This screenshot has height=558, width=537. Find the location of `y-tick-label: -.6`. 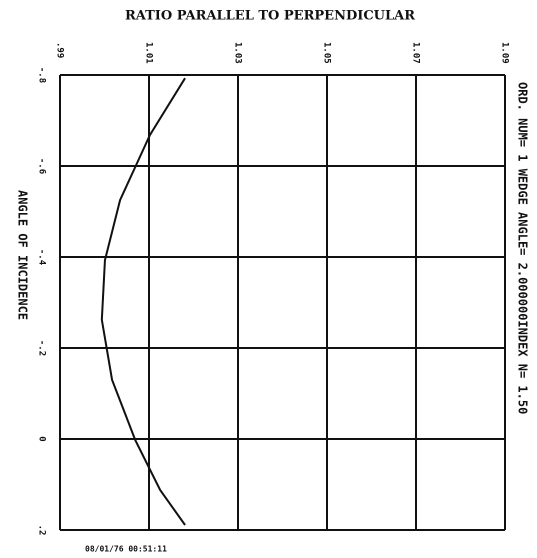

y-tick-label: -.6 is located at coordinates (42, 166).